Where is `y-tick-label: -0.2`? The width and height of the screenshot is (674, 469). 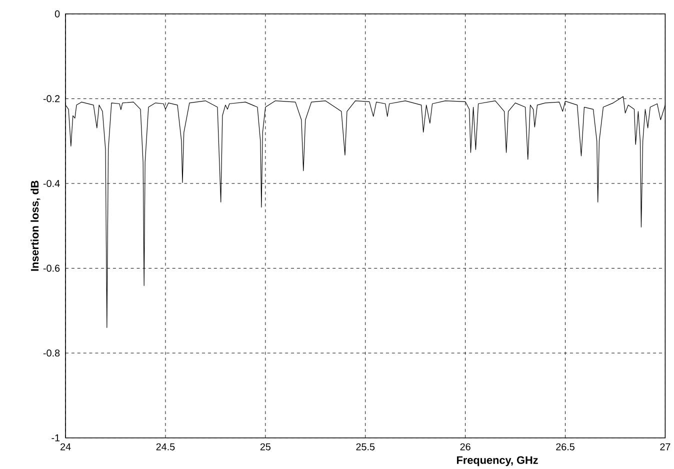 y-tick-label: -0.2 is located at coordinates (51, 98).